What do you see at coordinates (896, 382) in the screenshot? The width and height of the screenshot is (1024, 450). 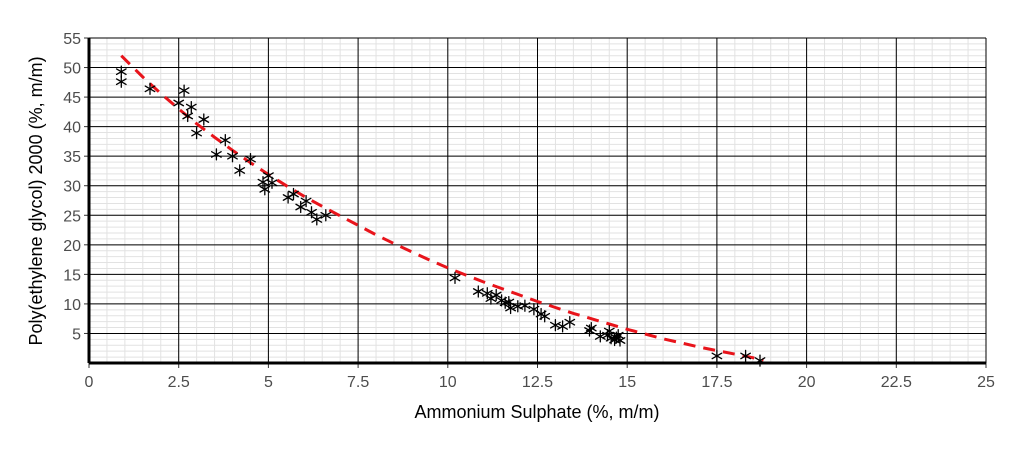 I see `x-tick-label: 22.5` at bounding box center [896, 382].